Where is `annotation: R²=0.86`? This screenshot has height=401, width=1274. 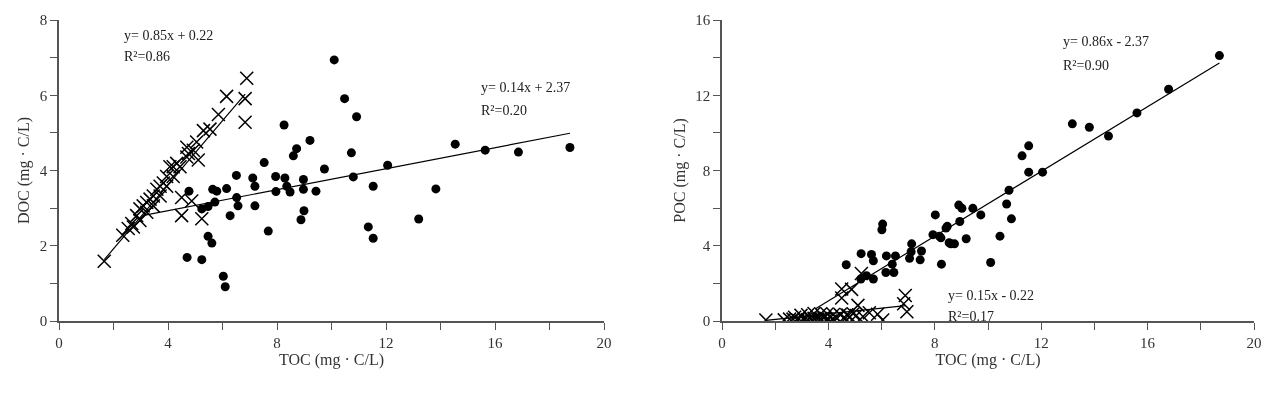
annotation: R²=0.86 is located at coordinates (147, 56).